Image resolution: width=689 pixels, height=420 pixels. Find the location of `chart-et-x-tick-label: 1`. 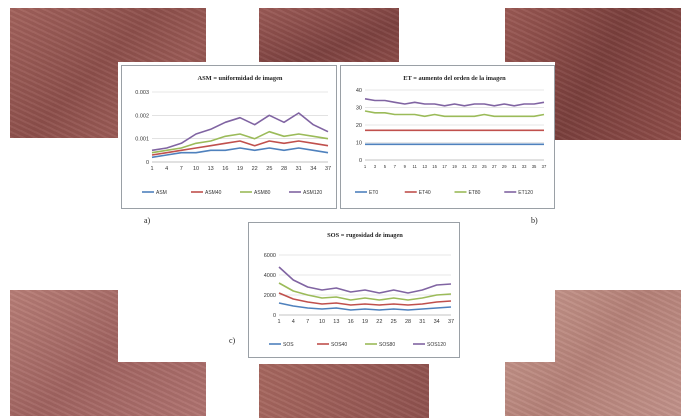

chart-et-x-tick-label: 1 is located at coordinates (365, 166).